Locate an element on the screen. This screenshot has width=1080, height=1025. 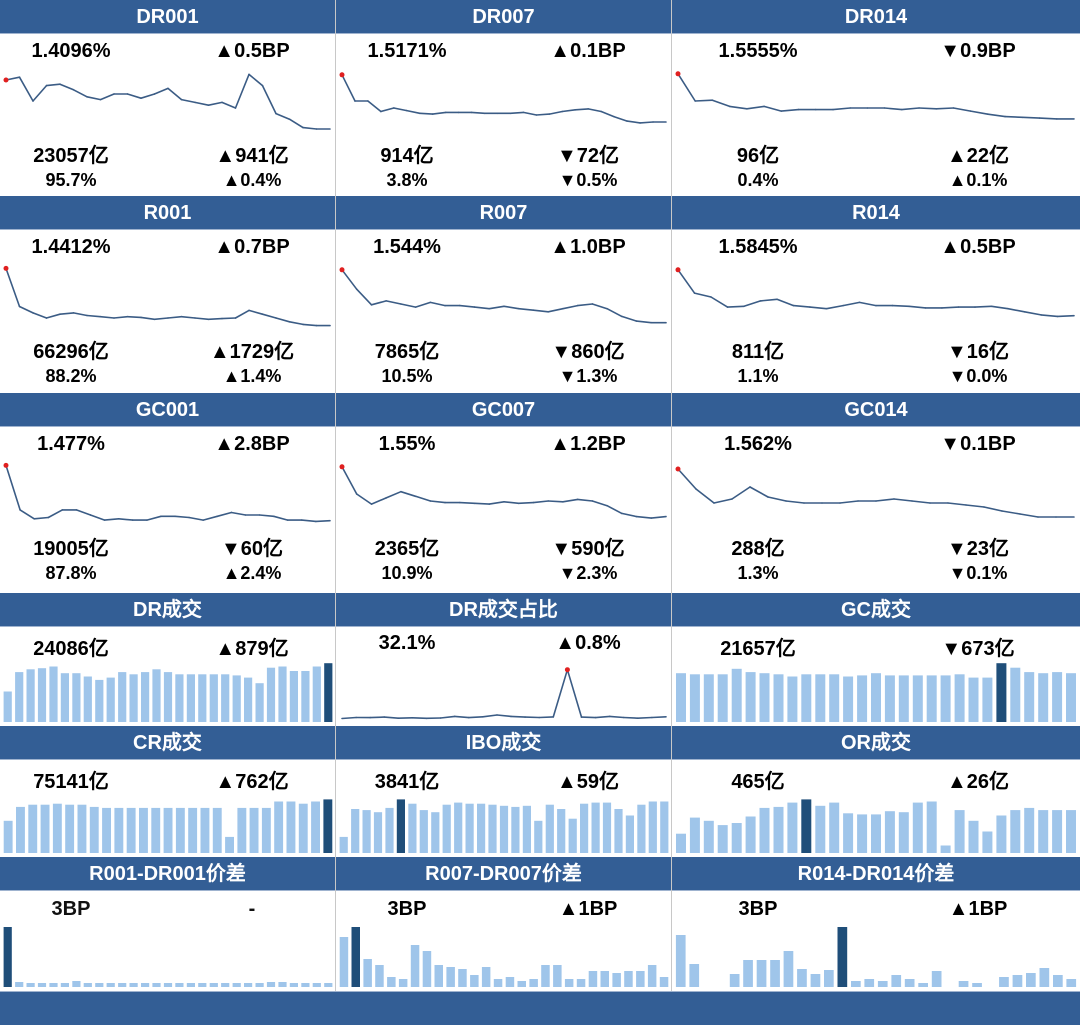
row3-value-change: ▲1.4% is located at coordinates (252, 376).